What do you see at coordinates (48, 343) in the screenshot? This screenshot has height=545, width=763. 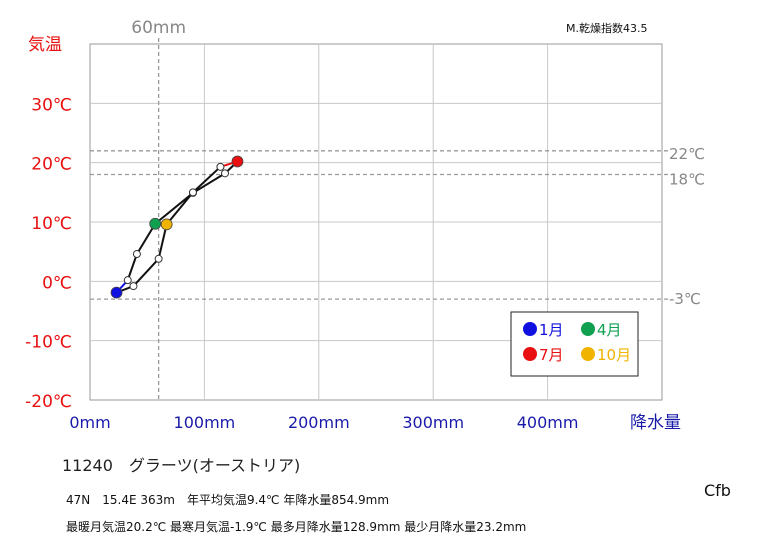 I see `y-tick-label: -10℃` at bounding box center [48, 343].